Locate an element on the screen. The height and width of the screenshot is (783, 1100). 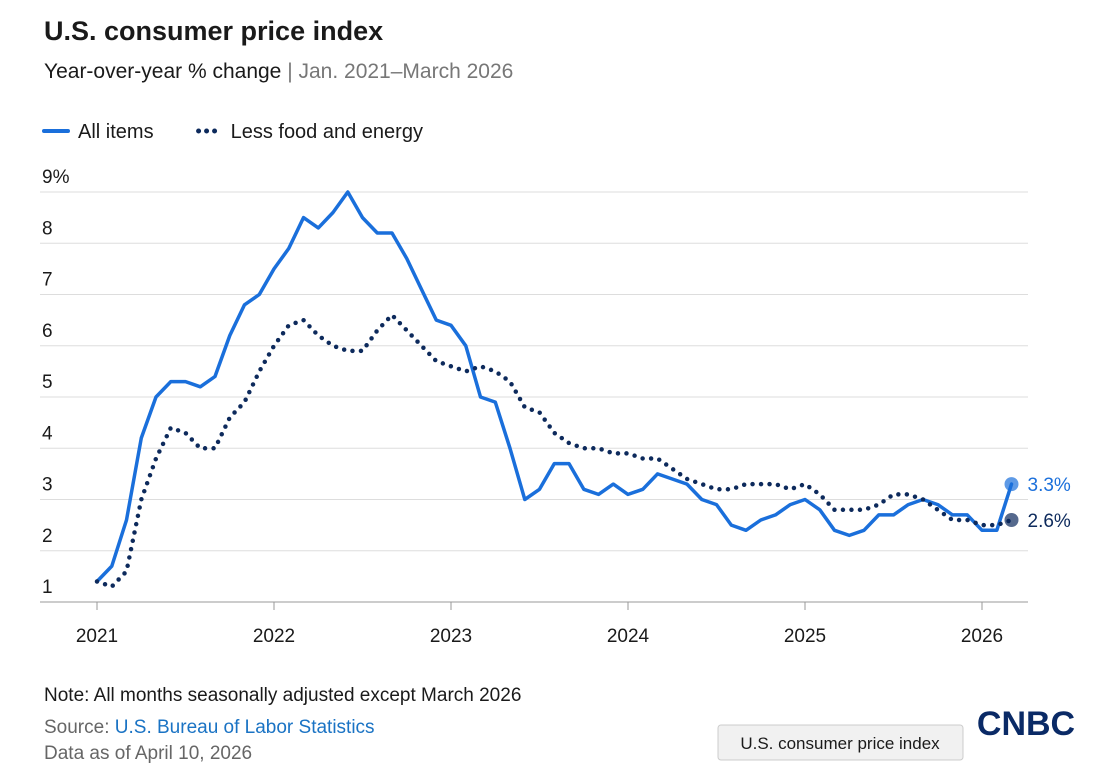
tooltip: U.S. consumer price index is located at coordinates (840, 743).